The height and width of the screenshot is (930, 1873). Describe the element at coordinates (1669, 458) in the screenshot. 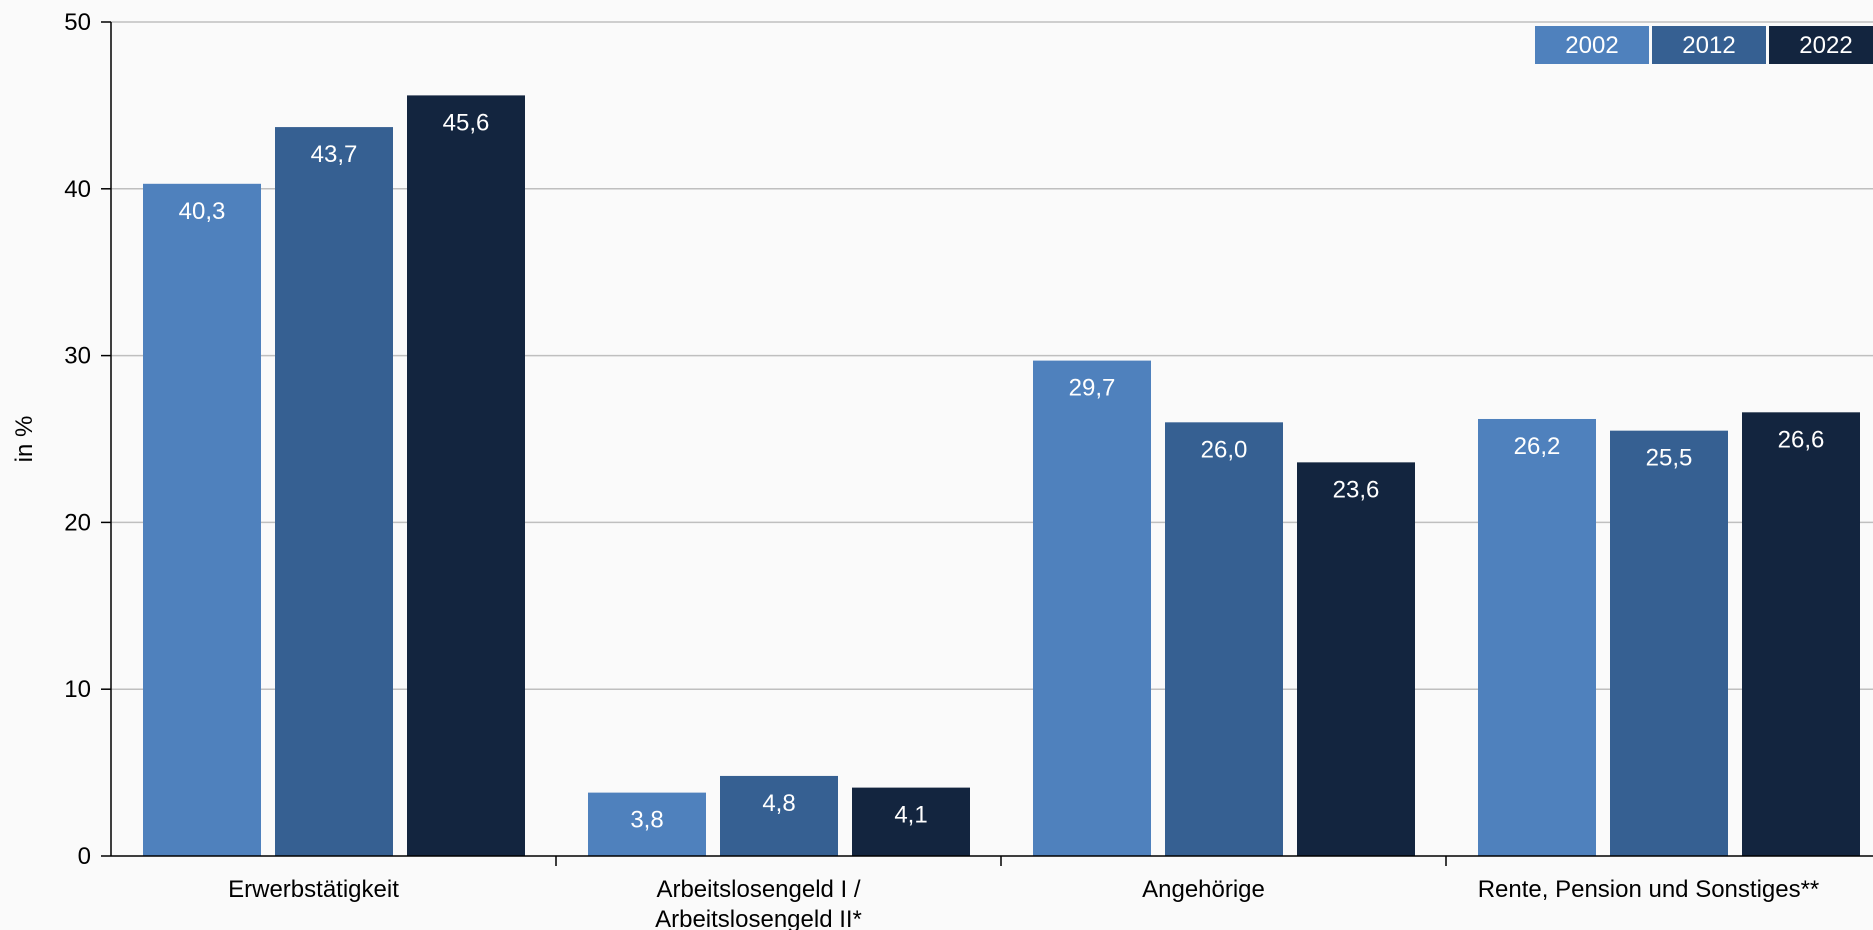

I see `bar-value-label: 25,5` at that location.